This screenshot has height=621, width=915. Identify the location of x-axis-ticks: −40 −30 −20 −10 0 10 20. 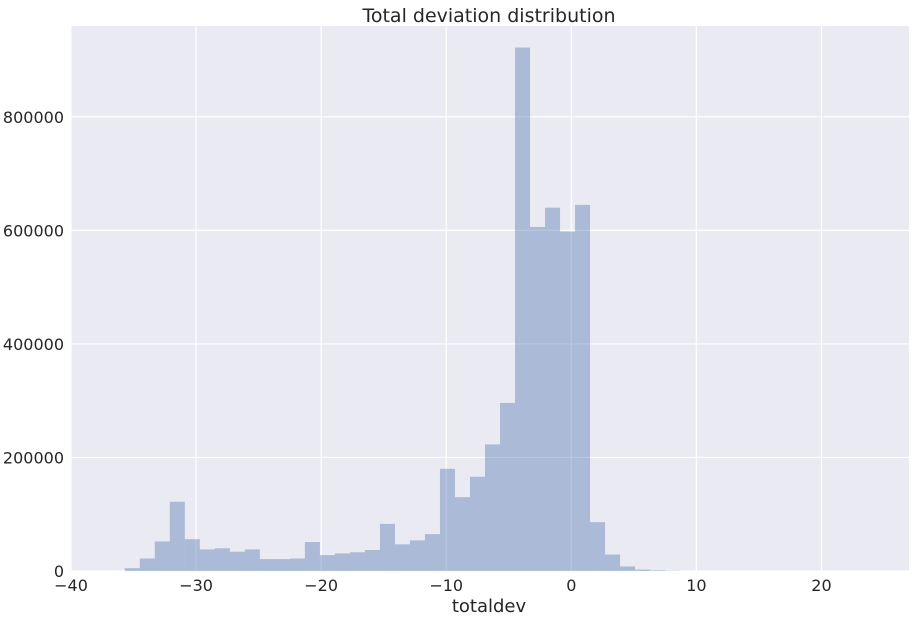
(443, 585).